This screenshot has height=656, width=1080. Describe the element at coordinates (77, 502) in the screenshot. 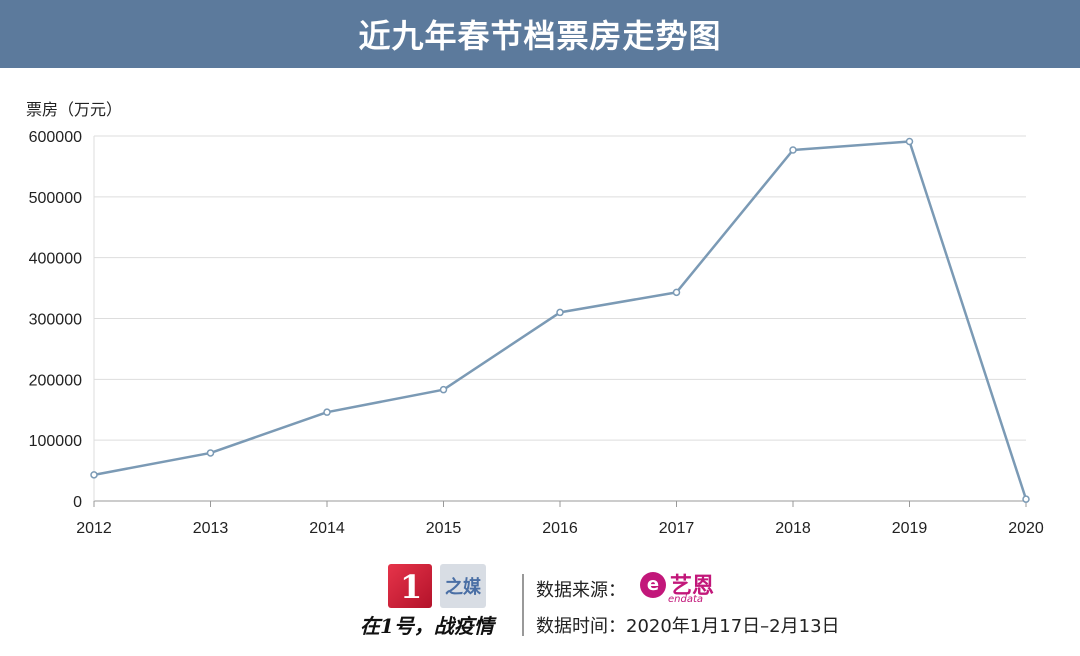

I see `y-tick-label: 0` at that location.